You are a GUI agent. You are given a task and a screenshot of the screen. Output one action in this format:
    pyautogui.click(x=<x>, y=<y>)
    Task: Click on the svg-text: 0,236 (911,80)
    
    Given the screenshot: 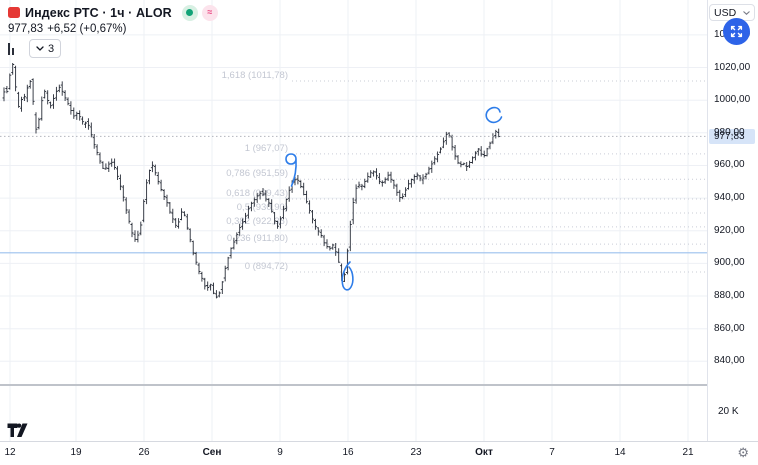 What is the action you would take?
    pyautogui.click(x=257, y=238)
    